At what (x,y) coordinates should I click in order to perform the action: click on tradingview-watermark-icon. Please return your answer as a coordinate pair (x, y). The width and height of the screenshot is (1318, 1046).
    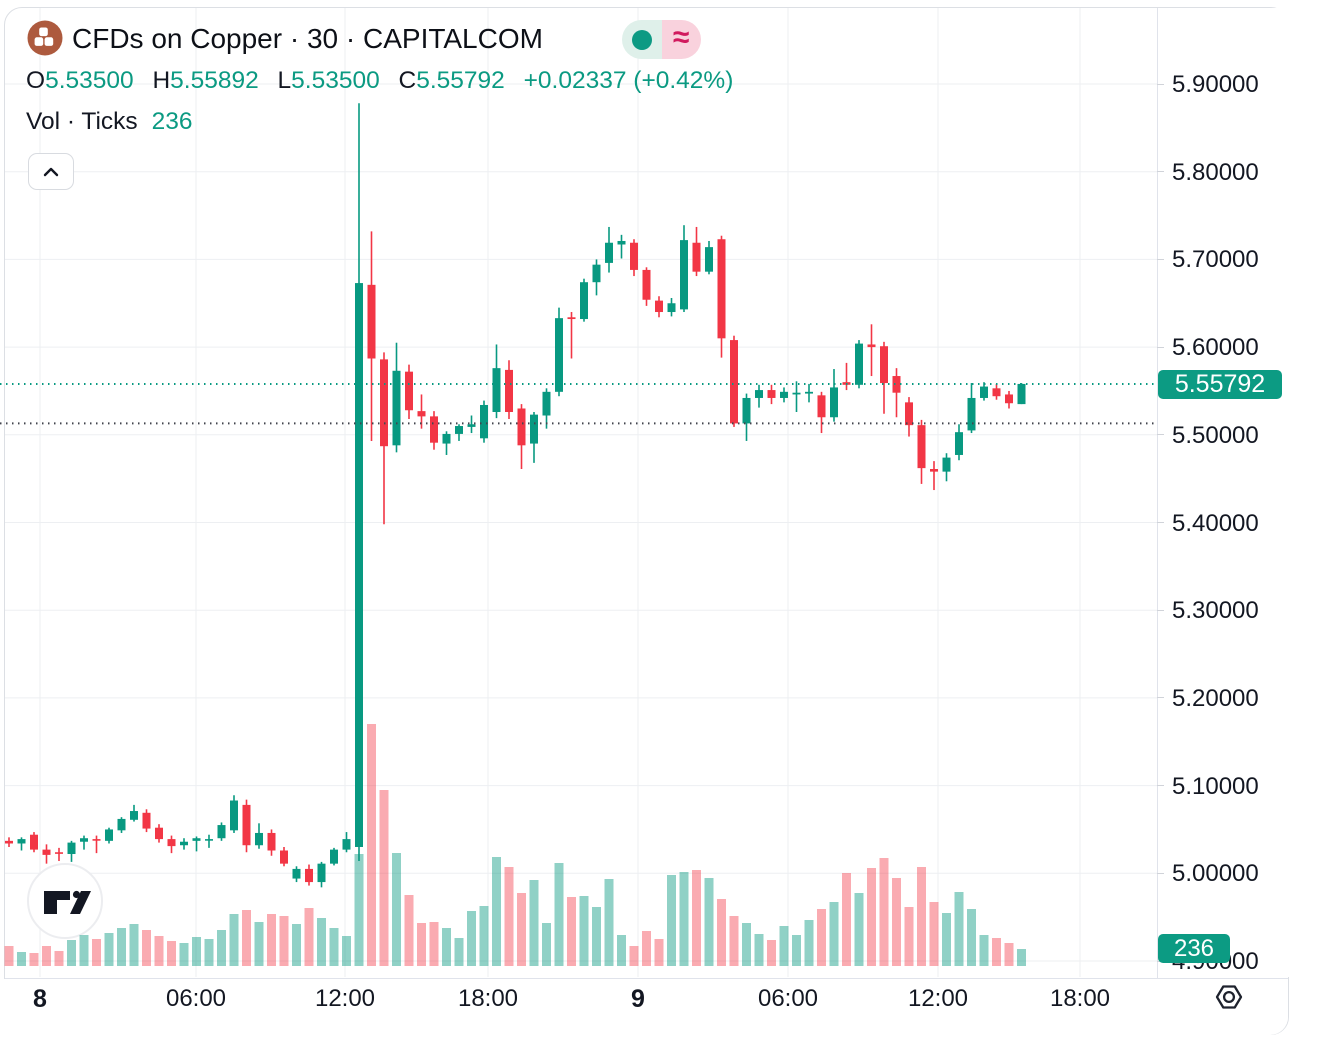
    Looking at the image, I should click on (65, 901).